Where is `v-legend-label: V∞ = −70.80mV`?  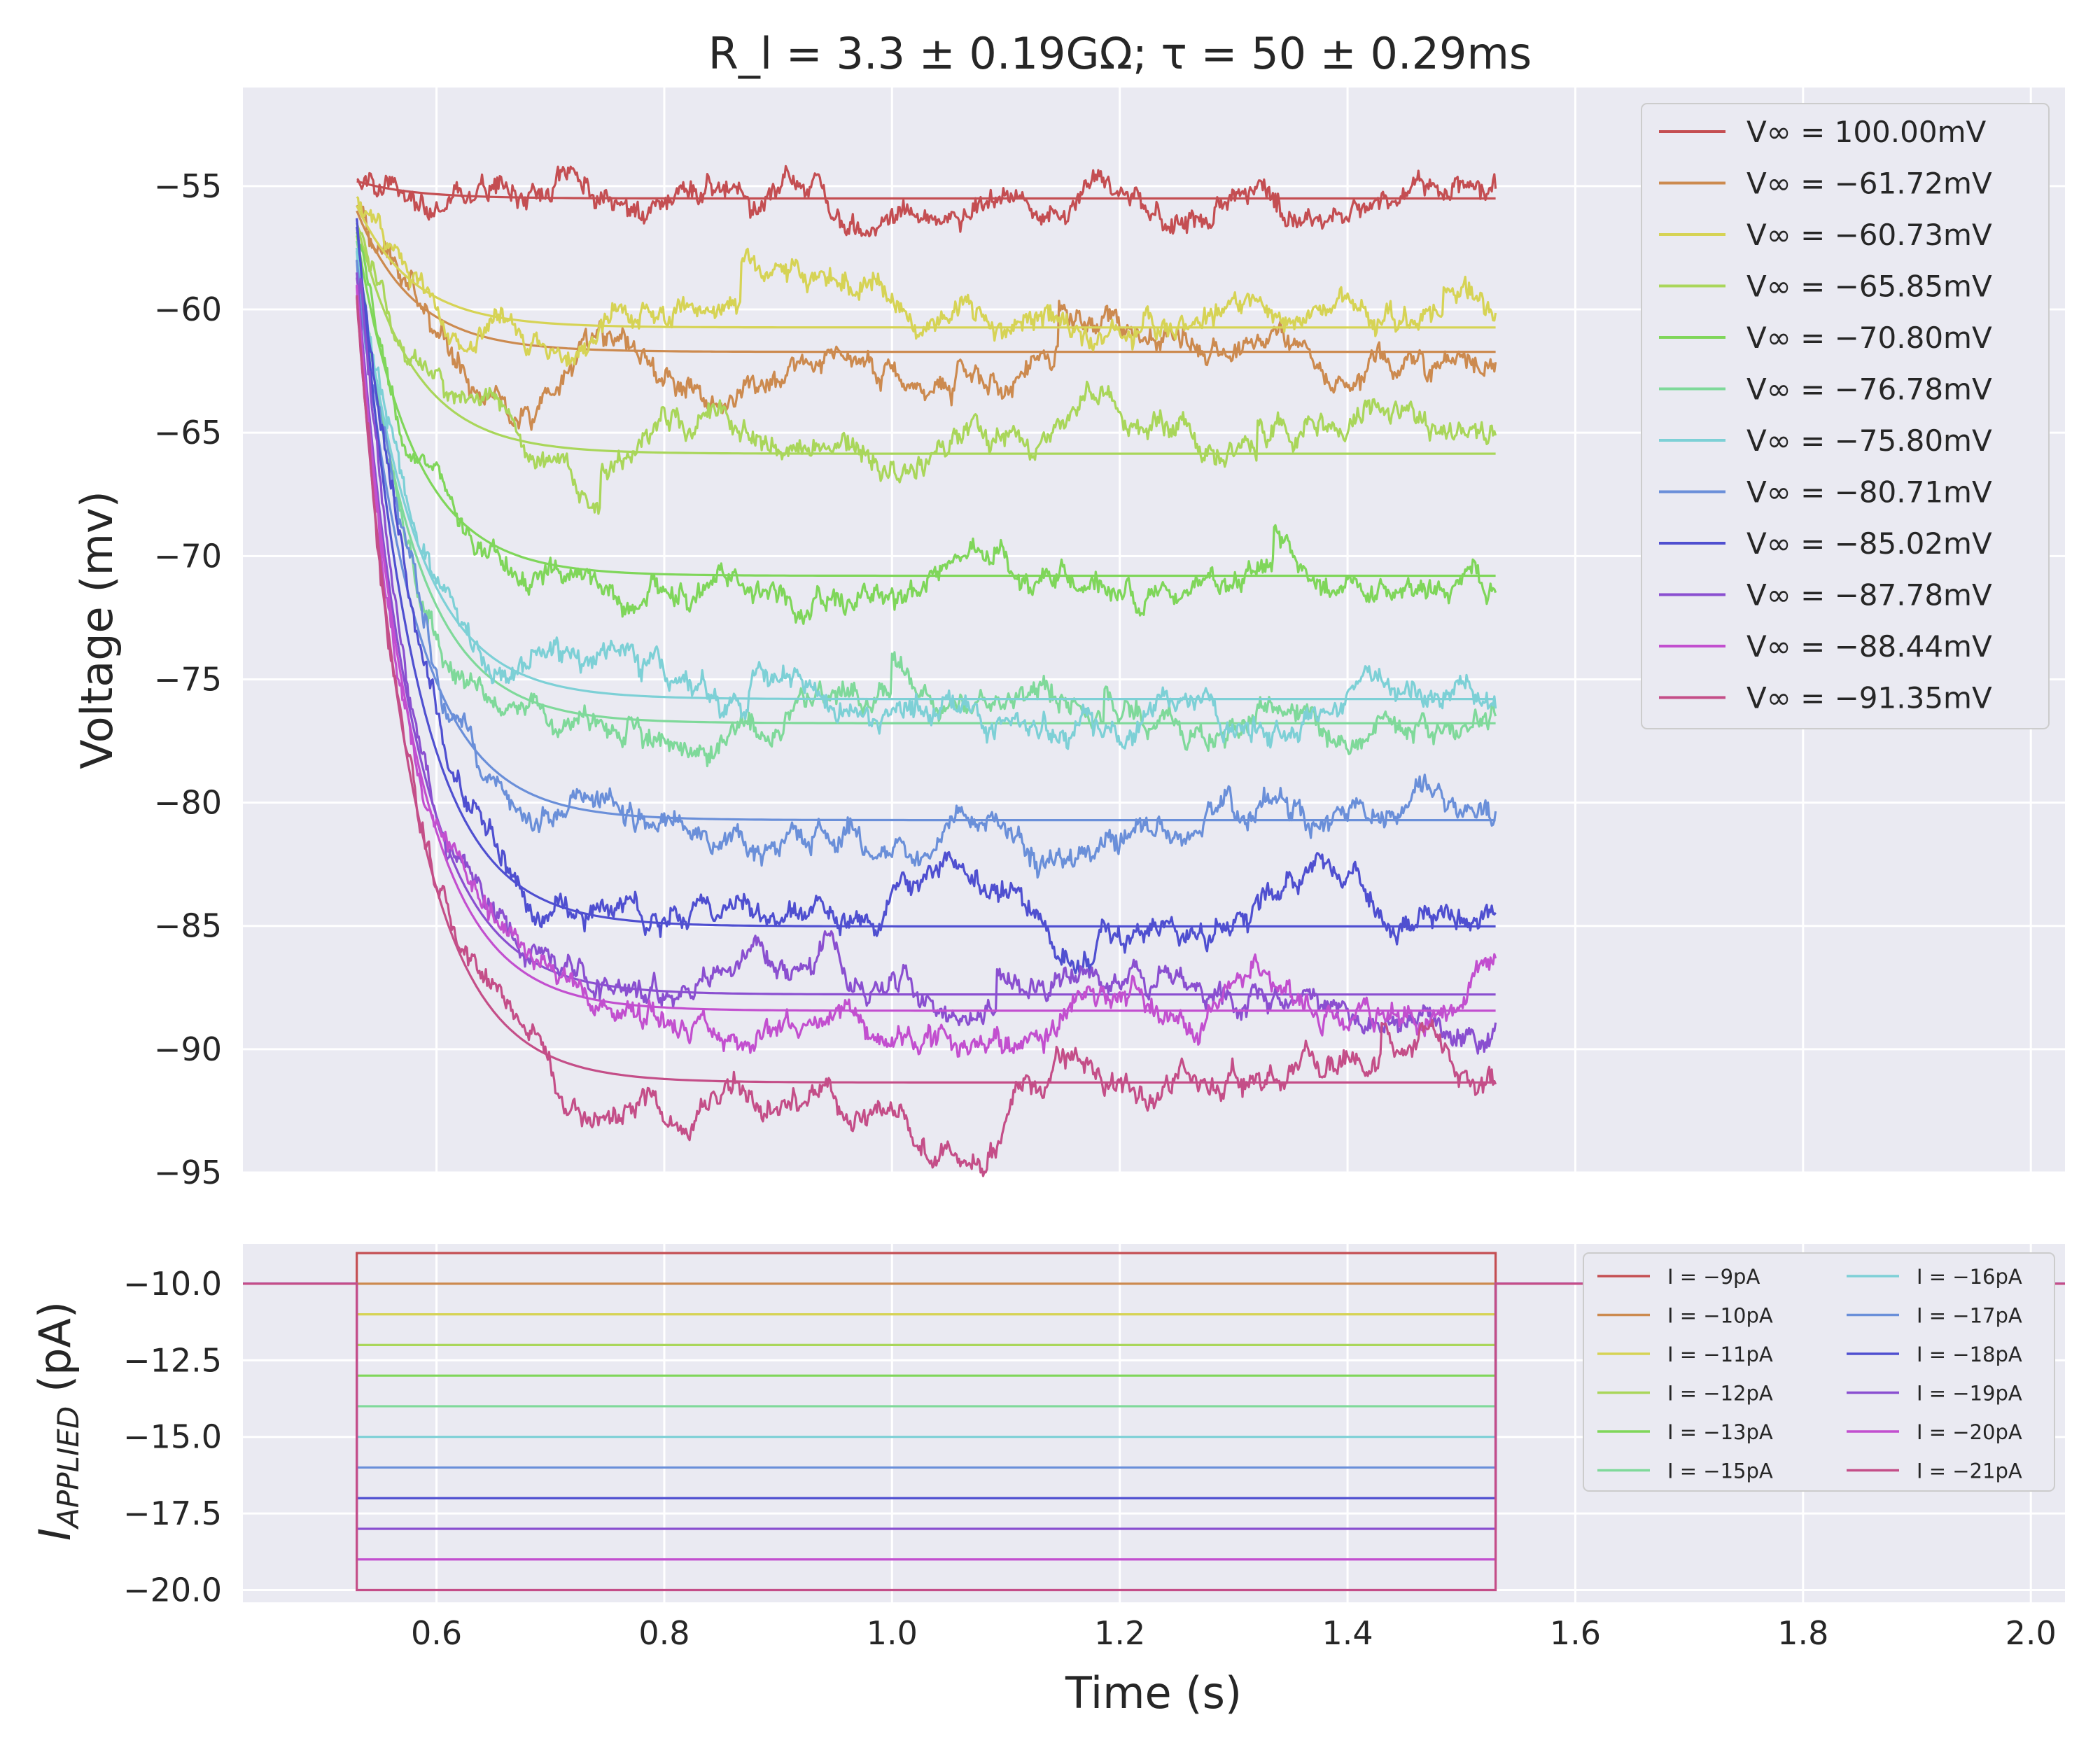 v-legend-label: V∞ = −70.80mV is located at coordinates (1869, 338).